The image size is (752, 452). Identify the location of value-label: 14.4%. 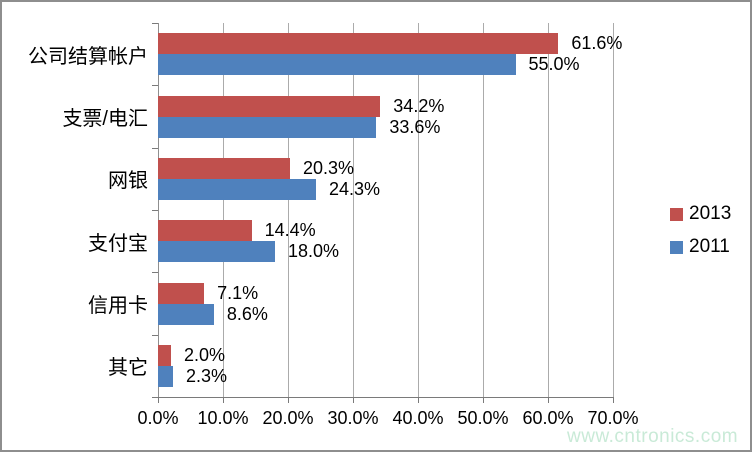
(290, 230).